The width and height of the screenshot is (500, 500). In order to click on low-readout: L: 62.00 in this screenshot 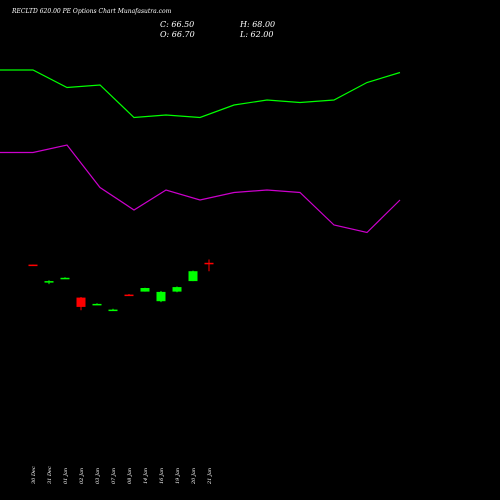, I will do `click(257, 34)`.